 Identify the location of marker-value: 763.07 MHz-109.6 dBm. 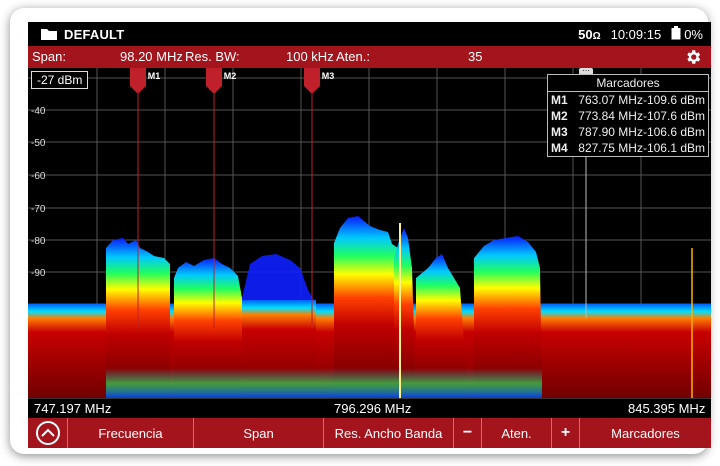
(641, 100).